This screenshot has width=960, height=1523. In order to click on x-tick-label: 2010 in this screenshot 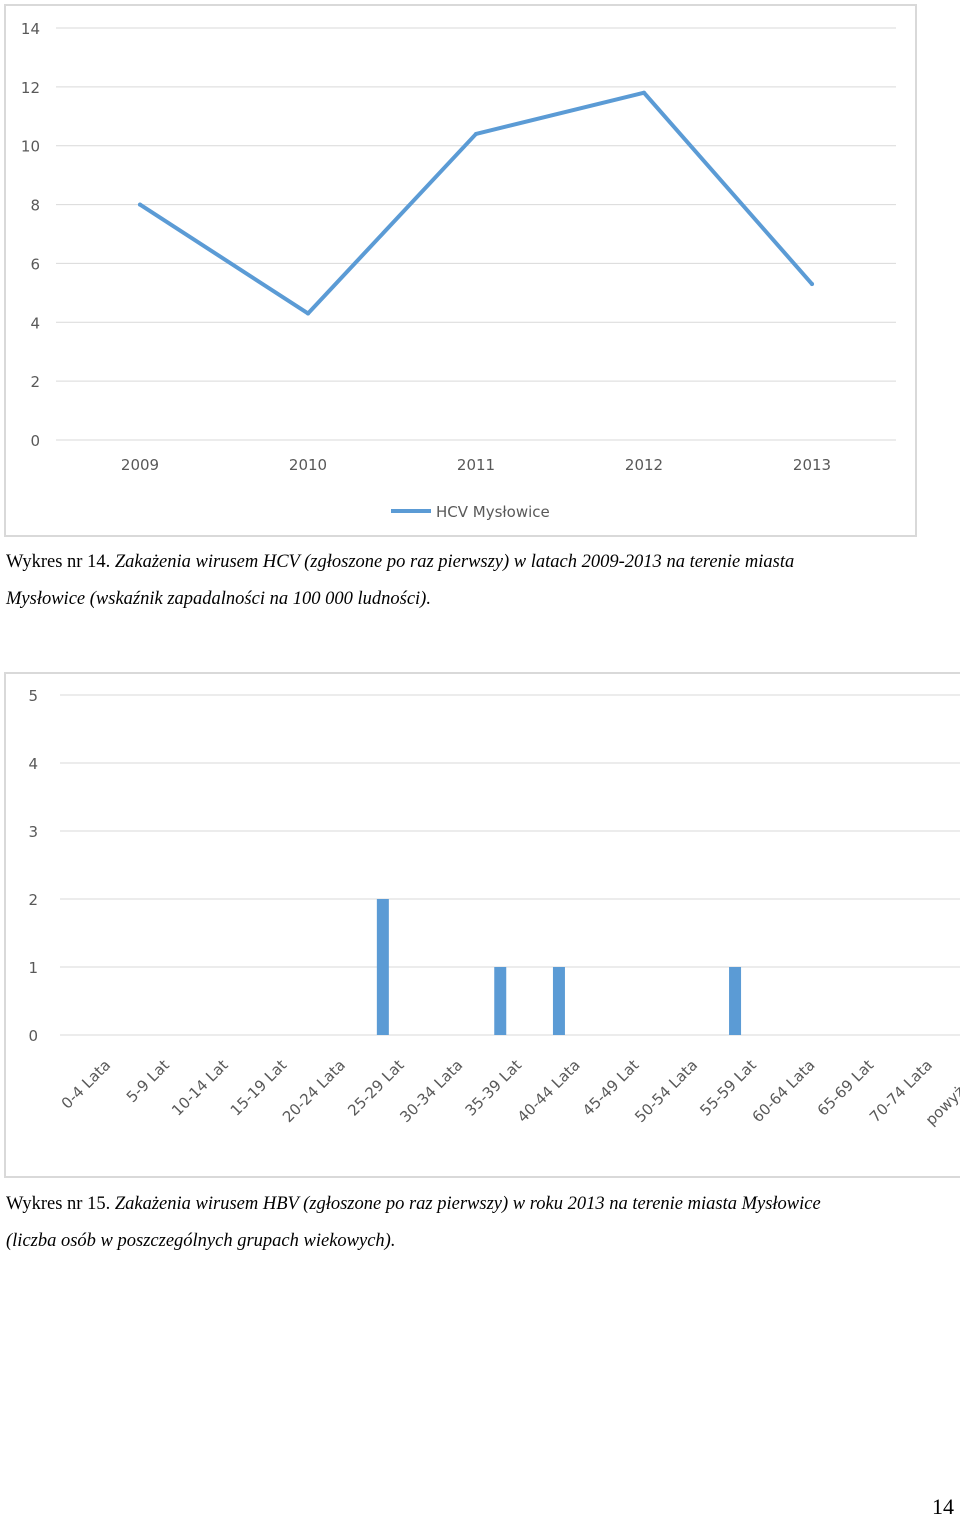, I will do `click(308, 465)`.